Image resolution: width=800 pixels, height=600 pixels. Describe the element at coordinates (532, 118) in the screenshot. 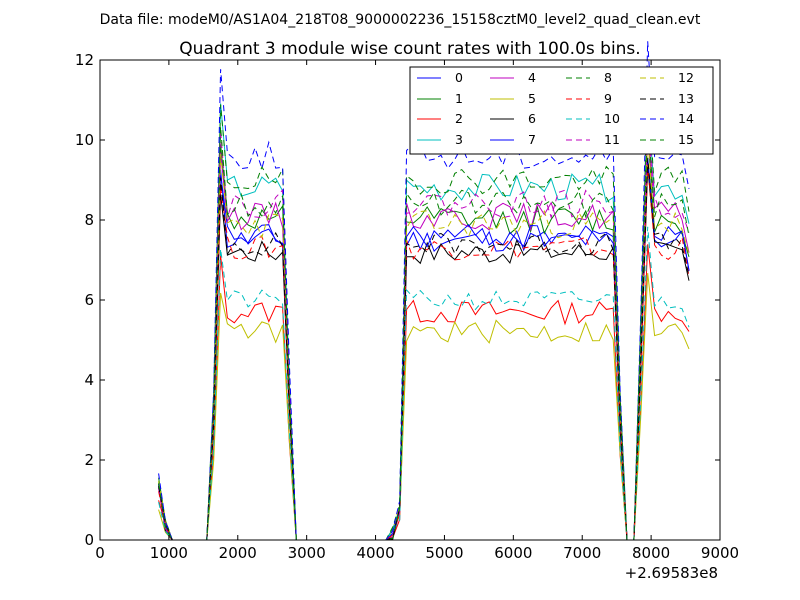

I see `legend-label-6: 6` at that location.